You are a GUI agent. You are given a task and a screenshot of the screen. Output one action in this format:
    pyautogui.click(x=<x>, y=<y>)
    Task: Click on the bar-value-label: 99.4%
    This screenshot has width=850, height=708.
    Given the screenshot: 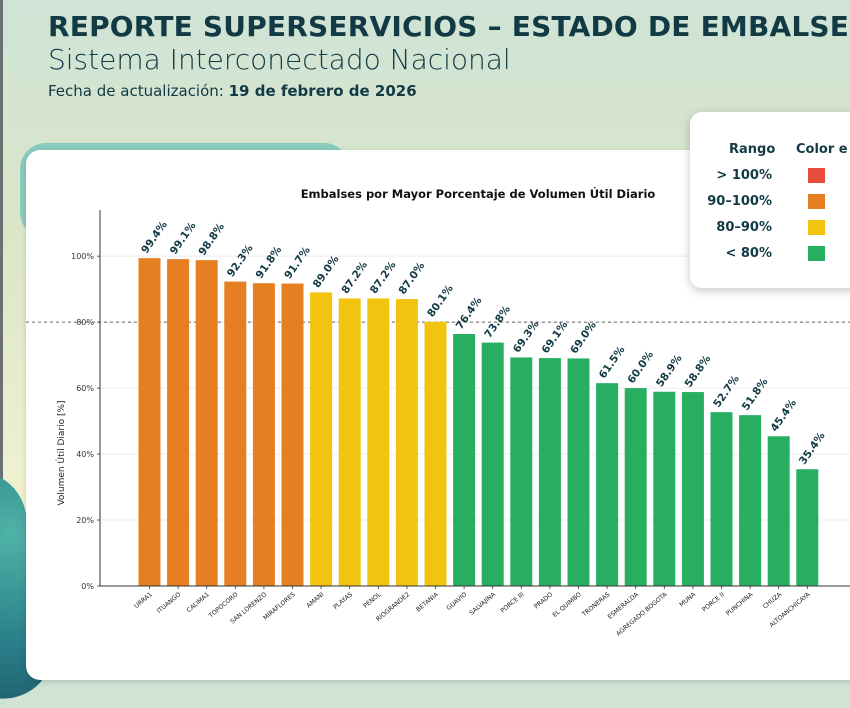 What is the action you would take?
    pyautogui.click(x=154, y=237)
    